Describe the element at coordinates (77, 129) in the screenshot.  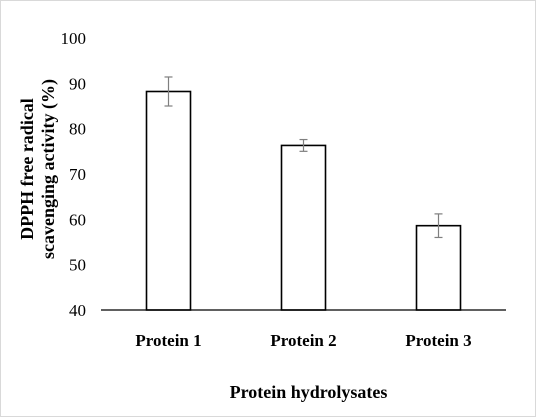
I see `y-tick-label: 80` at that location.